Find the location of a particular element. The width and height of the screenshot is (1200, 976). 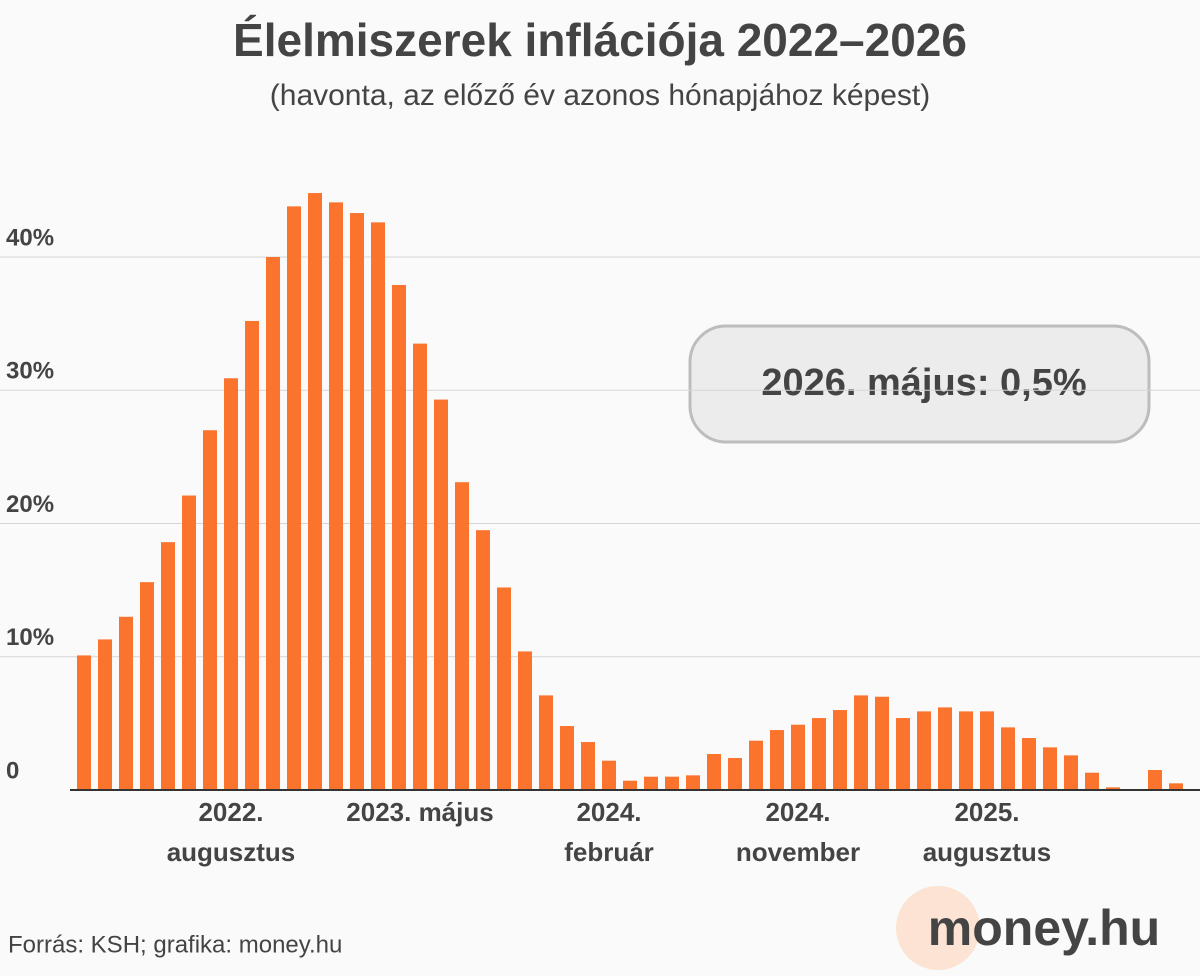

y-tick-label: 10% is located at coordinates (30, 637).